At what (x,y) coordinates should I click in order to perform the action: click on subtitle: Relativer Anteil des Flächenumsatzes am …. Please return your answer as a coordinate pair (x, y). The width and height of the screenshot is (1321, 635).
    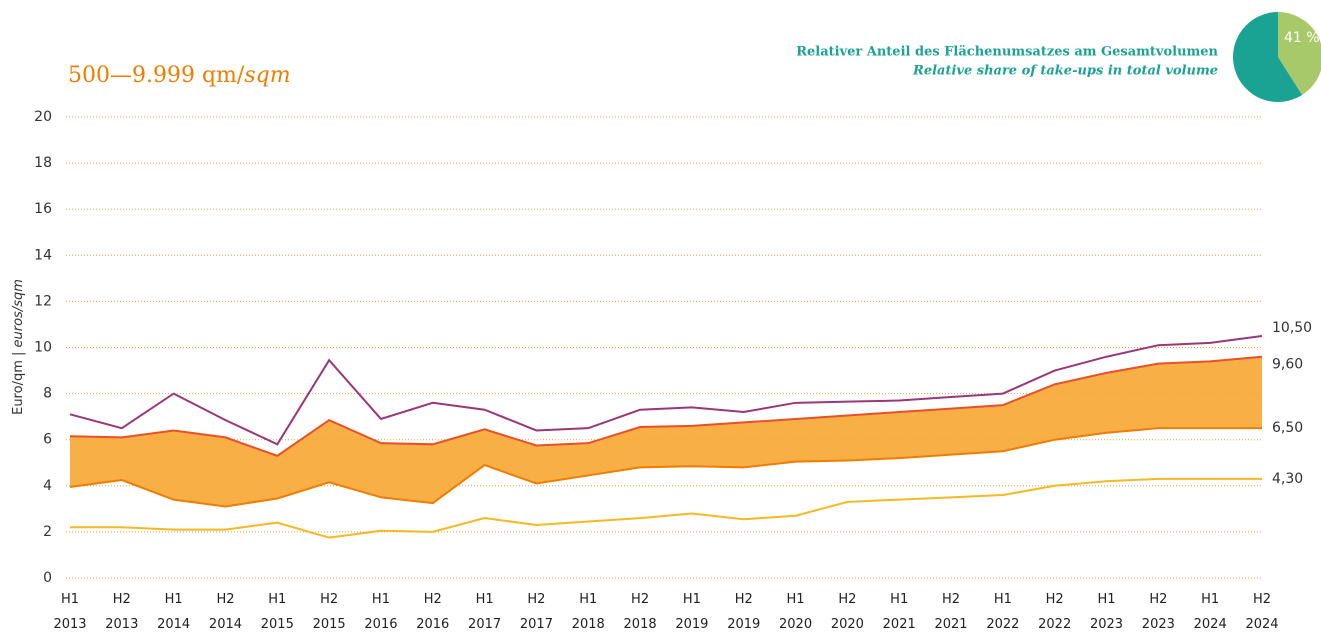
    Looking at the image, I should click on (1007, 52).